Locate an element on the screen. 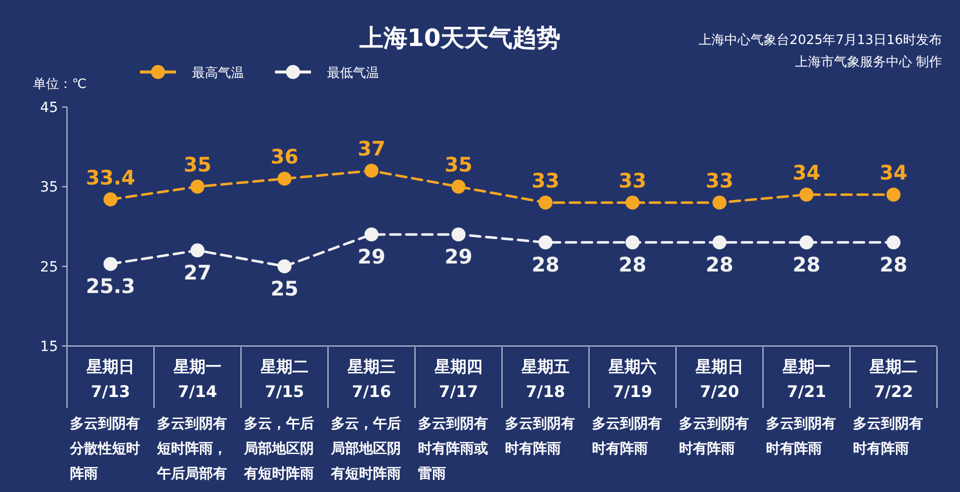 This screenshot has width=960, height=492. x-tick-label: 星期日 7/13 is located at coordinates (110, 379).